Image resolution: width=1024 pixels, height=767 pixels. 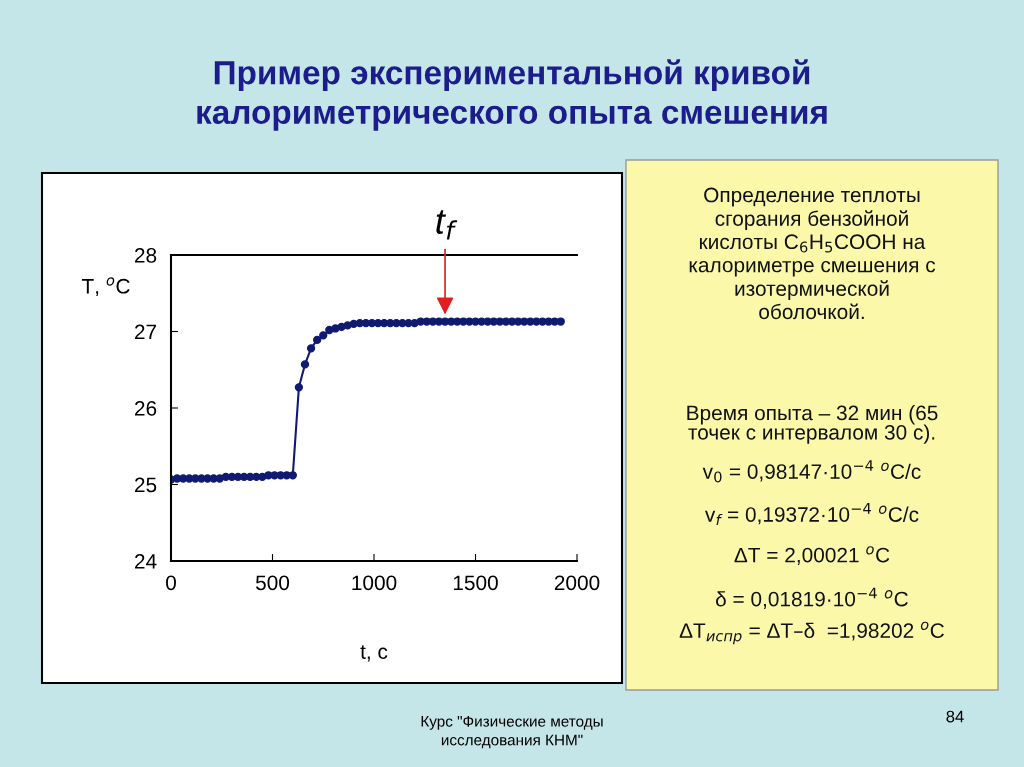 What do you see at coordinates (577, 583) in the screenshot?
I see `x-tick-label: 2000` at bounding box center [577, 583].